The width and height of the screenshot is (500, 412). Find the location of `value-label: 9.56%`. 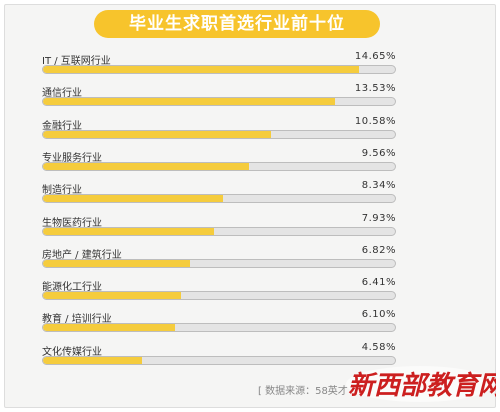

value-label: 9.56% is located at coordinates (378, 153).